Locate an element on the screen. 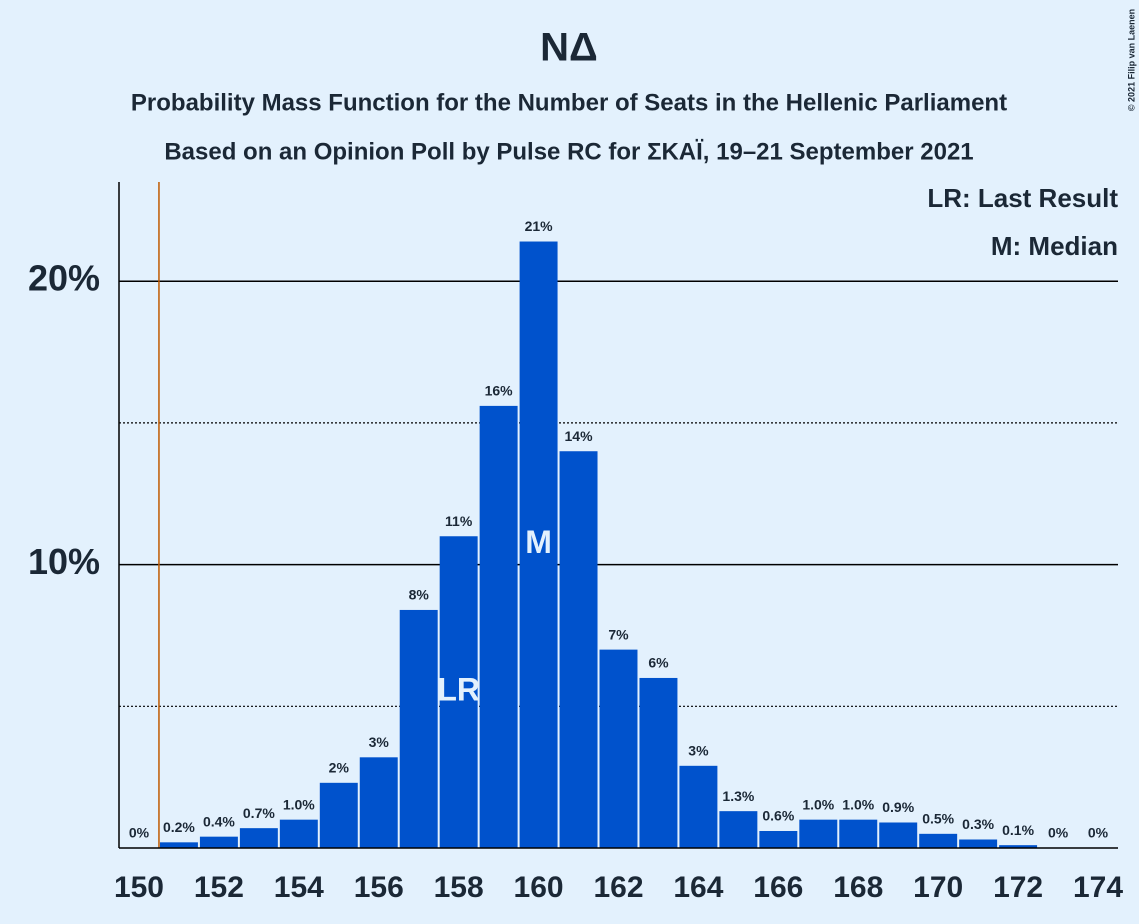 This screenshot has height=924, width=1139. legend-entry: M: Median is located at coordinates (1054, 246).